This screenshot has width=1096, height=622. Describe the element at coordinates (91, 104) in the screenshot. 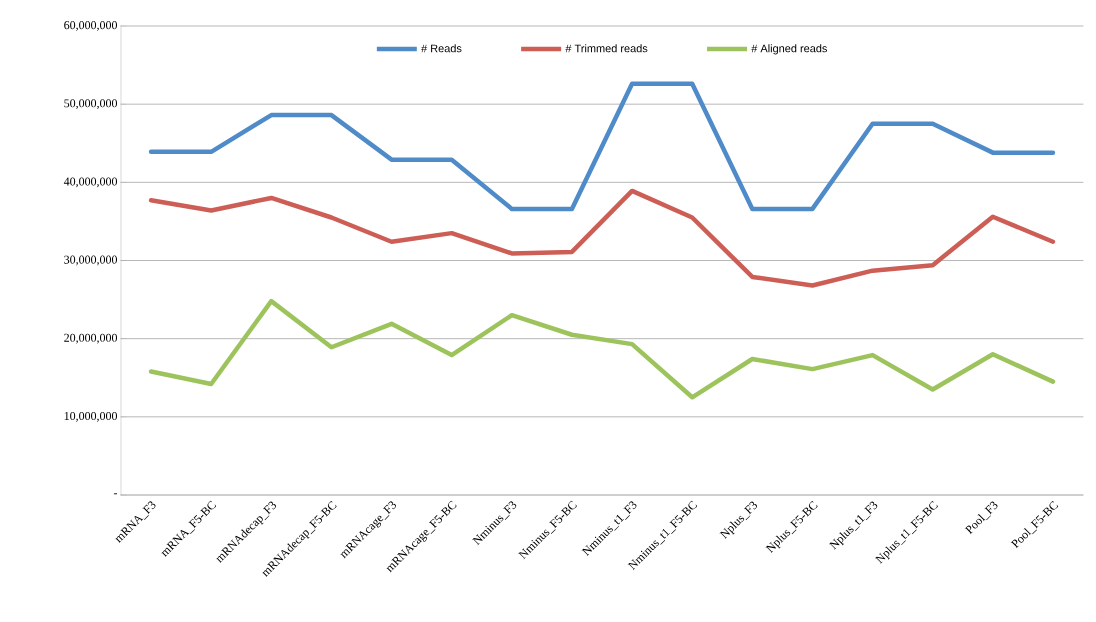

I see `y-tick-label: 50,000,000` at that location.